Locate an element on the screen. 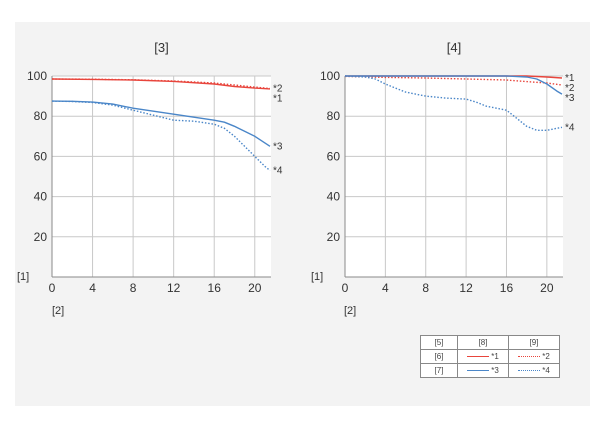 This screenshot has height=424, width=609. legend-entry: *3 is located at coordinates (483, 370).